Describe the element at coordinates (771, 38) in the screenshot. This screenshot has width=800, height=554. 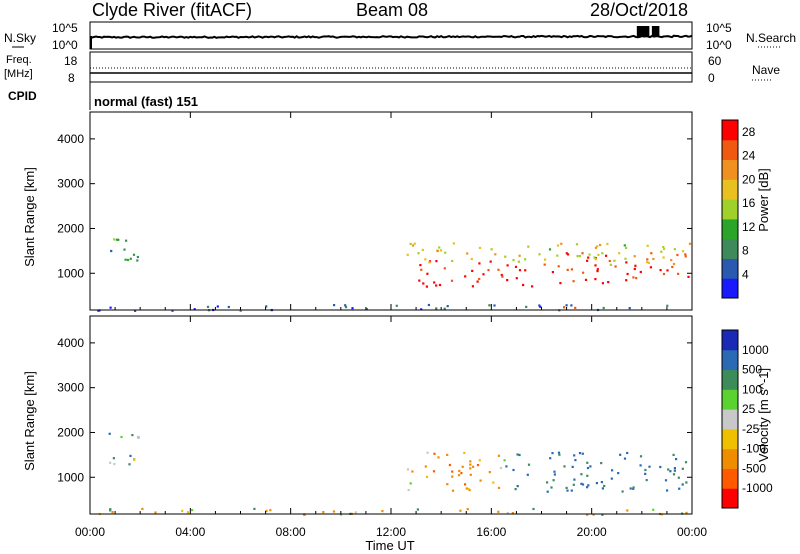
I see `nsearch-label: N.Search` at that location.